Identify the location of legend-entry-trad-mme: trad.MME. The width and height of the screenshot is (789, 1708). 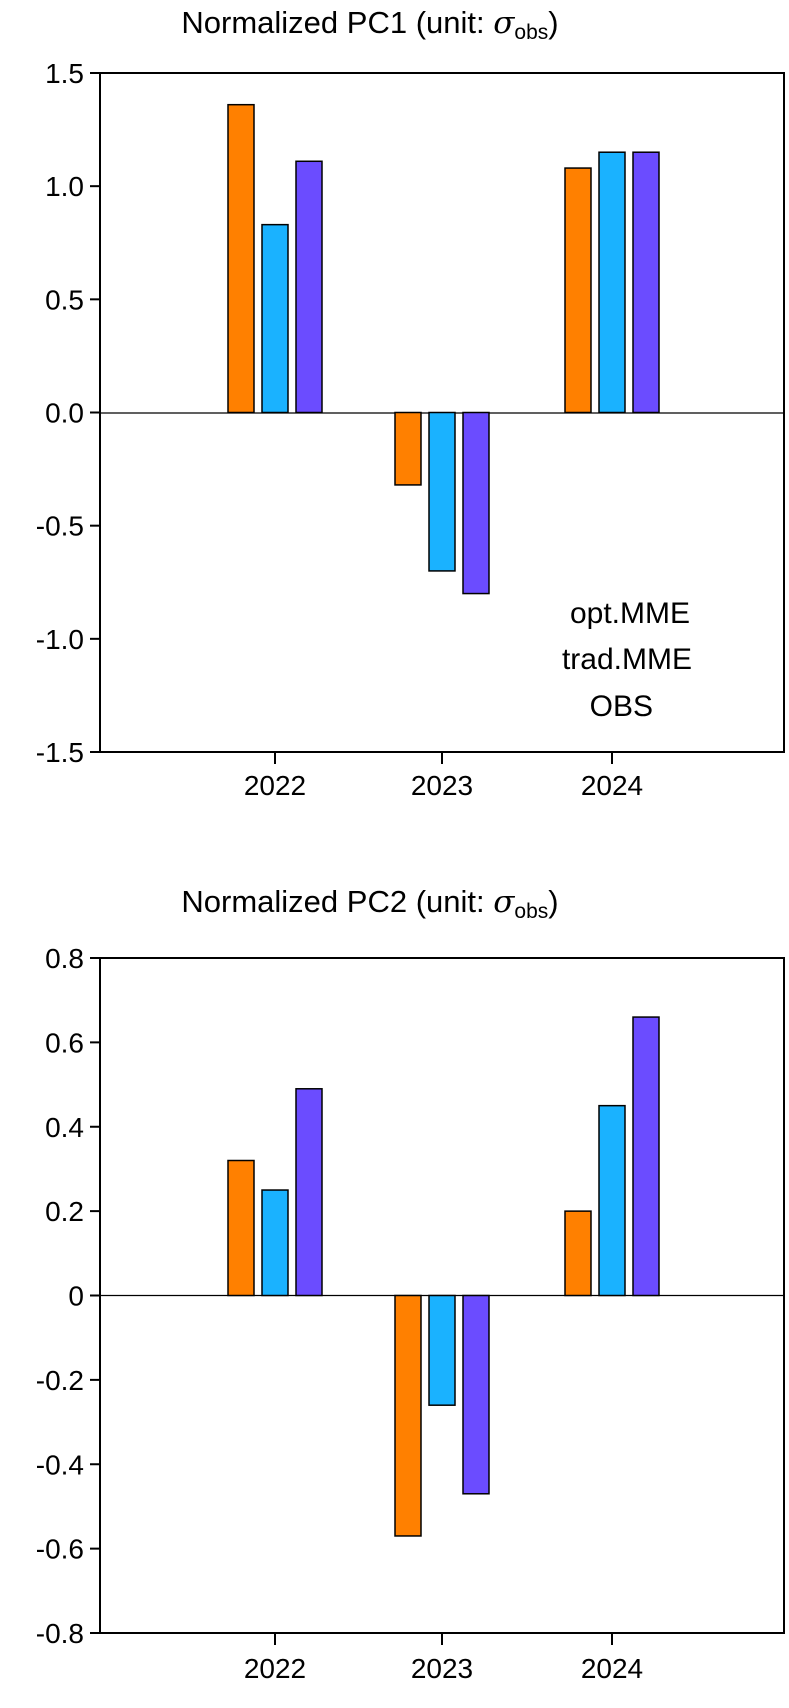
(627, 659).